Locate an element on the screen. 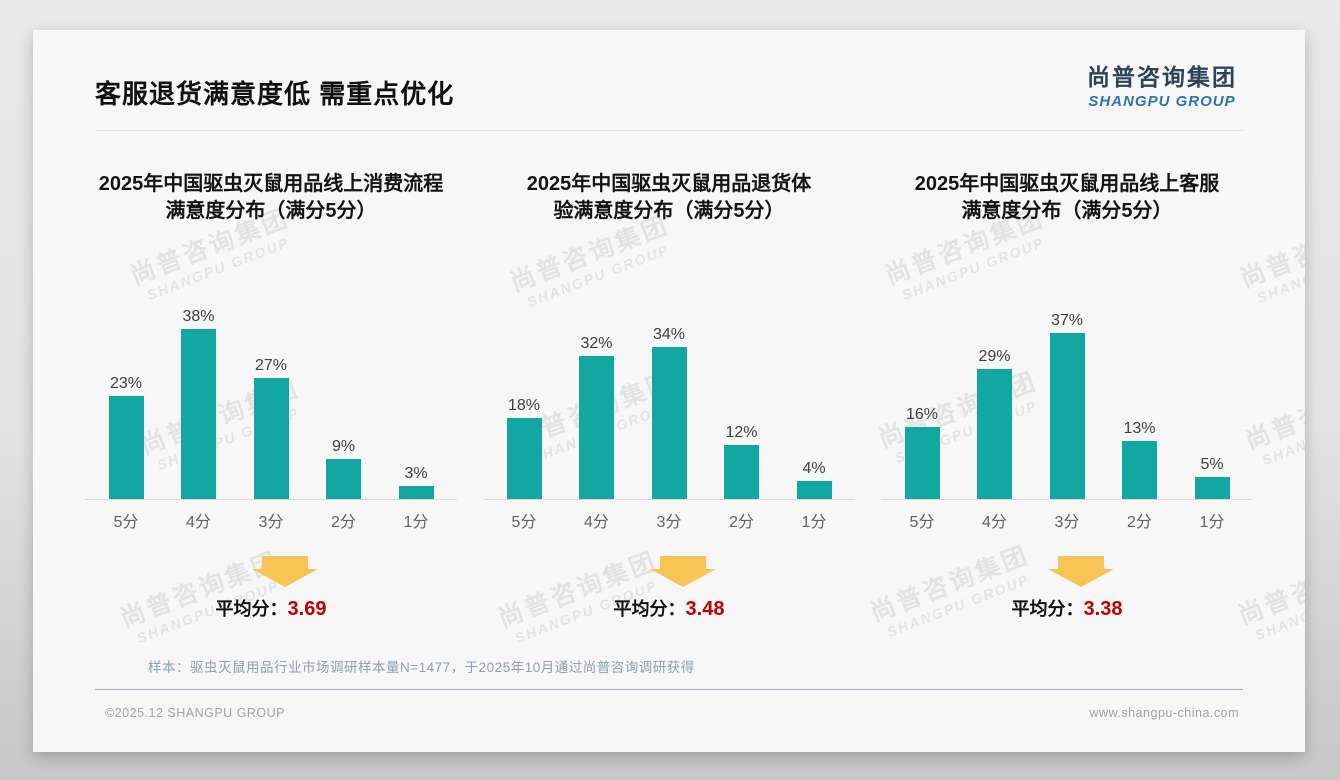  bar-value-label: 13% is located at coordinates (1139, 428).